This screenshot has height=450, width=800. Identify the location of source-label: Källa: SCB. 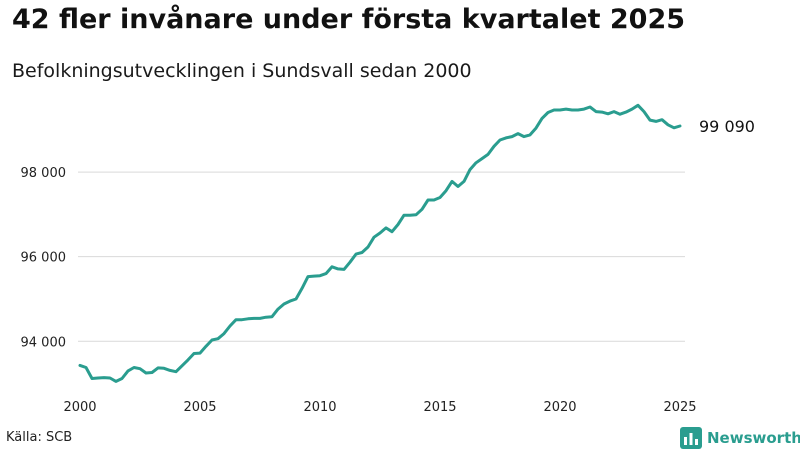
(39, 437).